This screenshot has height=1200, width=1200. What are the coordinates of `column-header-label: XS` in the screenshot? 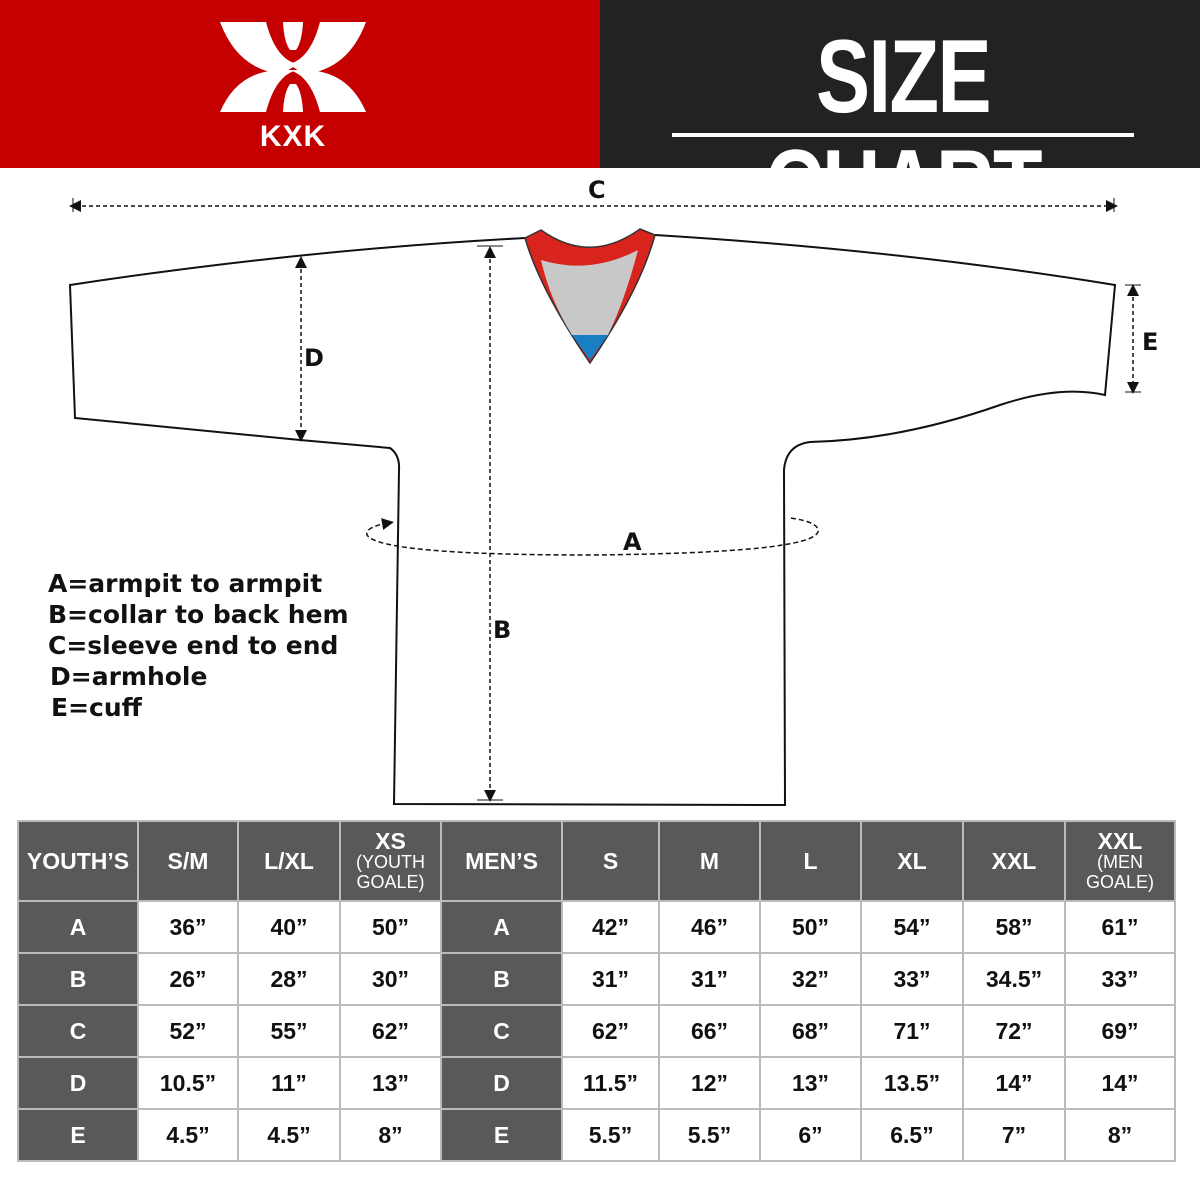 It's located at (390, 841).